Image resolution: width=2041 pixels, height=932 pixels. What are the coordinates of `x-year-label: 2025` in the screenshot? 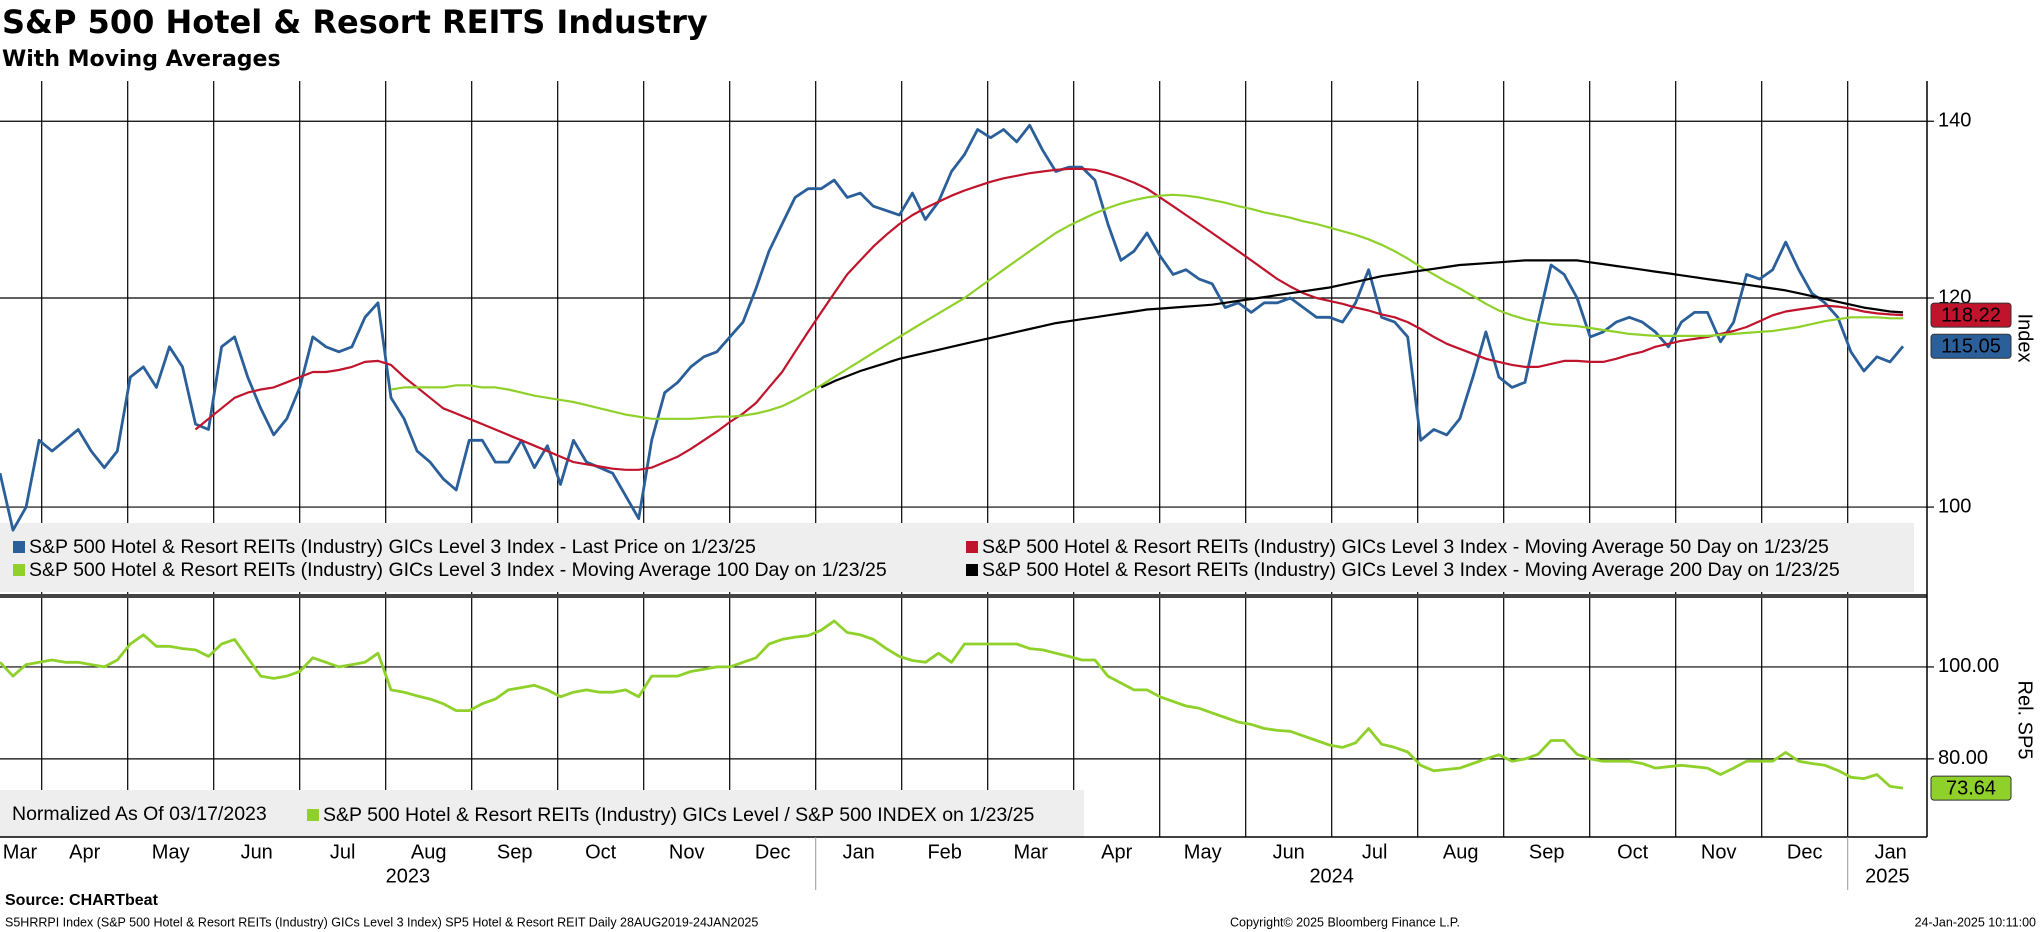 It's located at (1887, 876).